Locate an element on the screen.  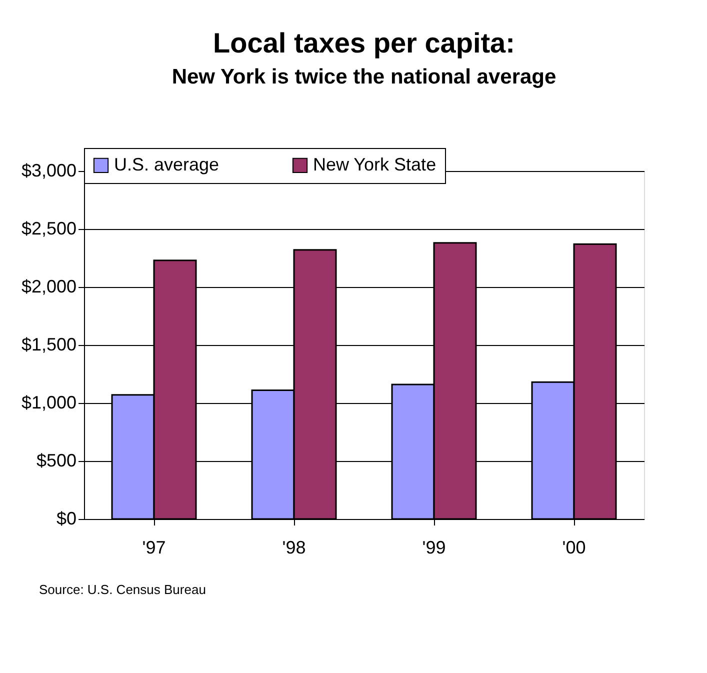
x-tick-label: '98 is located at coordinates (294, 548).